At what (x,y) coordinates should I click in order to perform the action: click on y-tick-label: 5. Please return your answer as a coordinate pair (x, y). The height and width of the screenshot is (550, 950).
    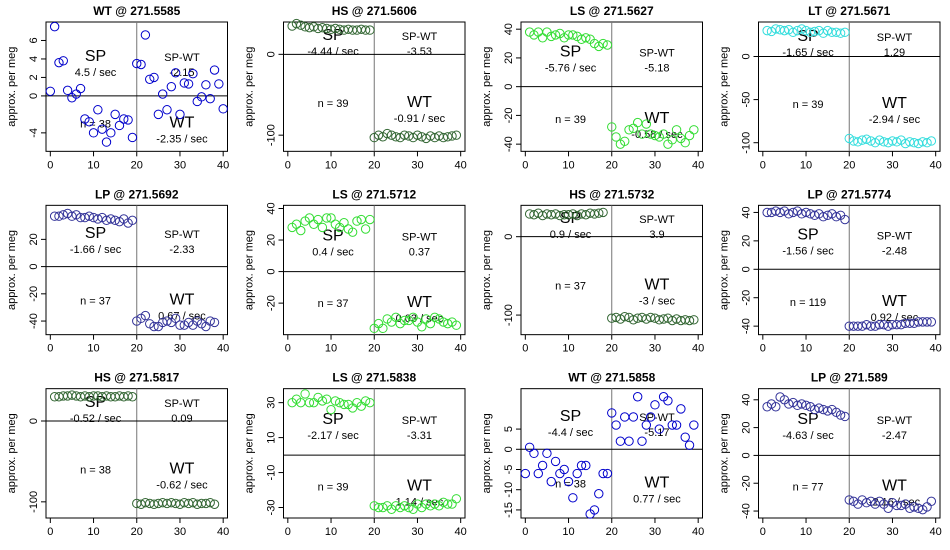
    Looking at the image, I should click on (509, 429).